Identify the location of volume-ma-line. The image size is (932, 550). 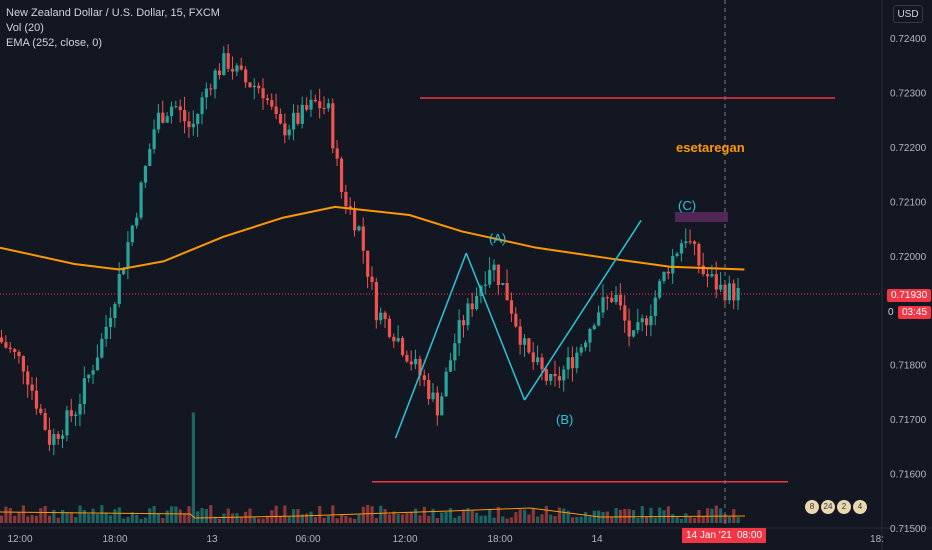
(373, 513).